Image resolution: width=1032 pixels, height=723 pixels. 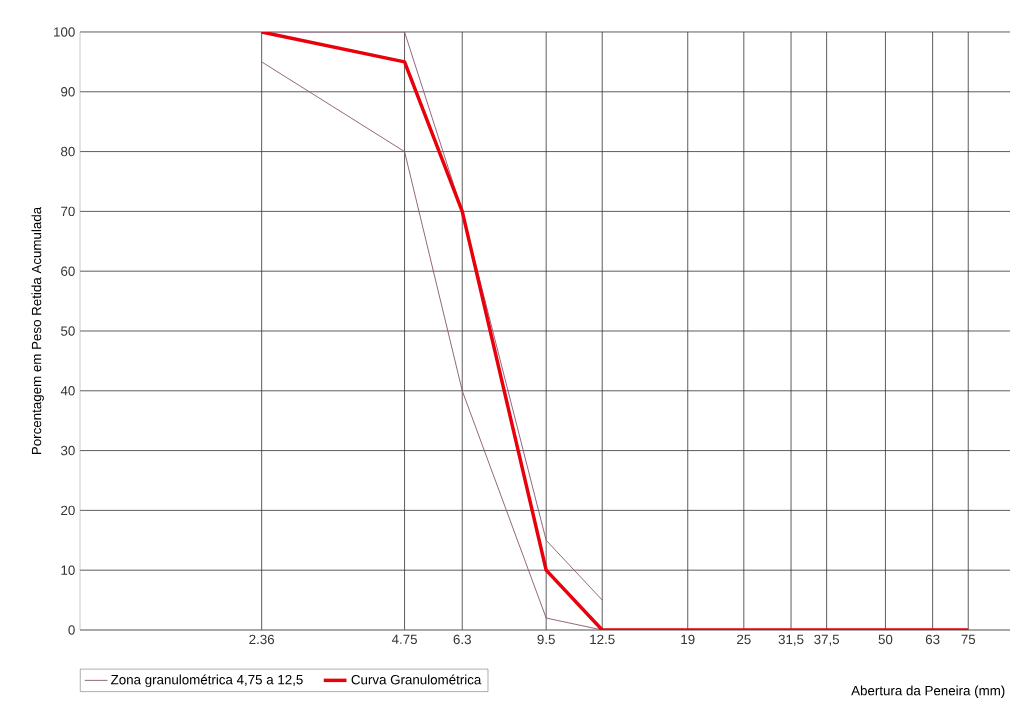 I want to click on y-tick-label: 100, so click(x=64, y=32).